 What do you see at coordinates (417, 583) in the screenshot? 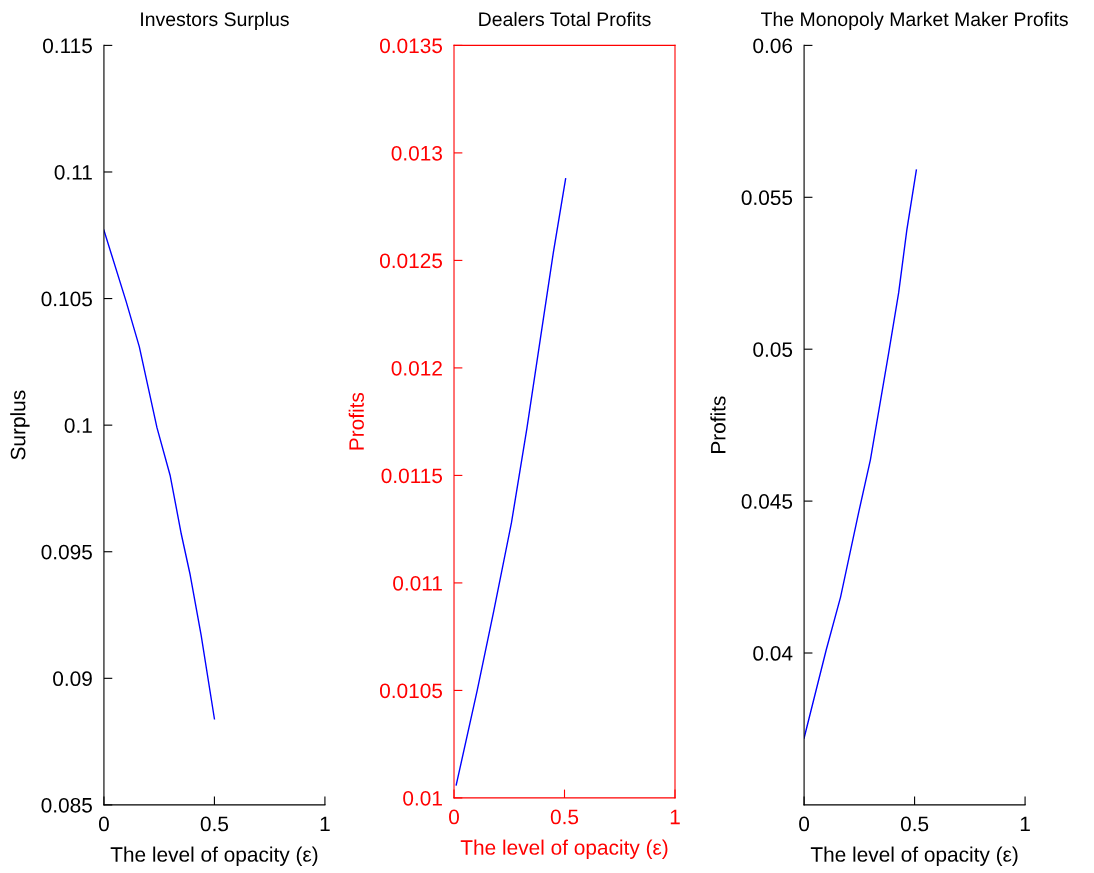
I see `y-tick-label: 0.011` at bounding box center [417, 583].